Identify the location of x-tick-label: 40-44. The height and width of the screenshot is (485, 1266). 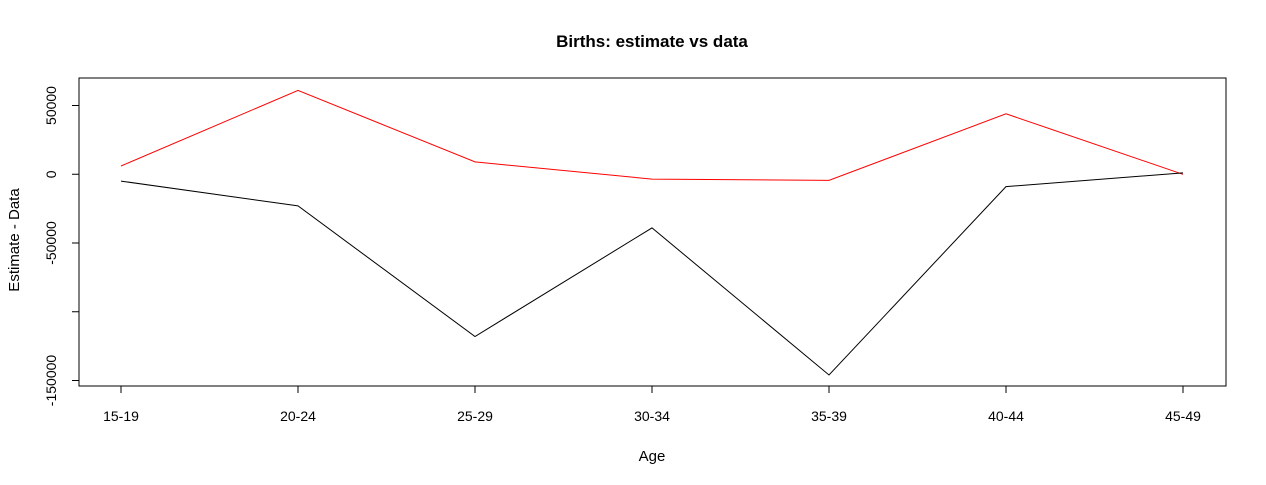
(1006, 416).